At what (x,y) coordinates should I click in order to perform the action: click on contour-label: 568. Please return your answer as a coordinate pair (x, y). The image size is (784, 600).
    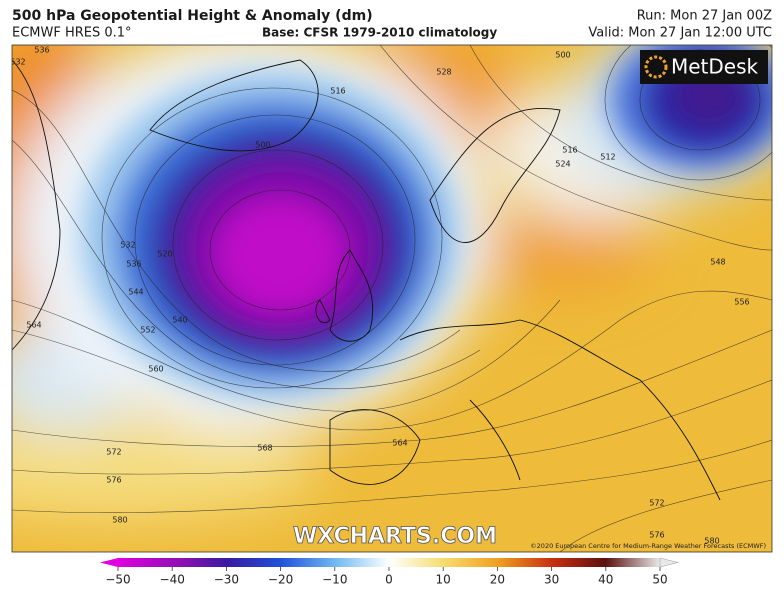
    Looking at the image, I should click on (264, 448).